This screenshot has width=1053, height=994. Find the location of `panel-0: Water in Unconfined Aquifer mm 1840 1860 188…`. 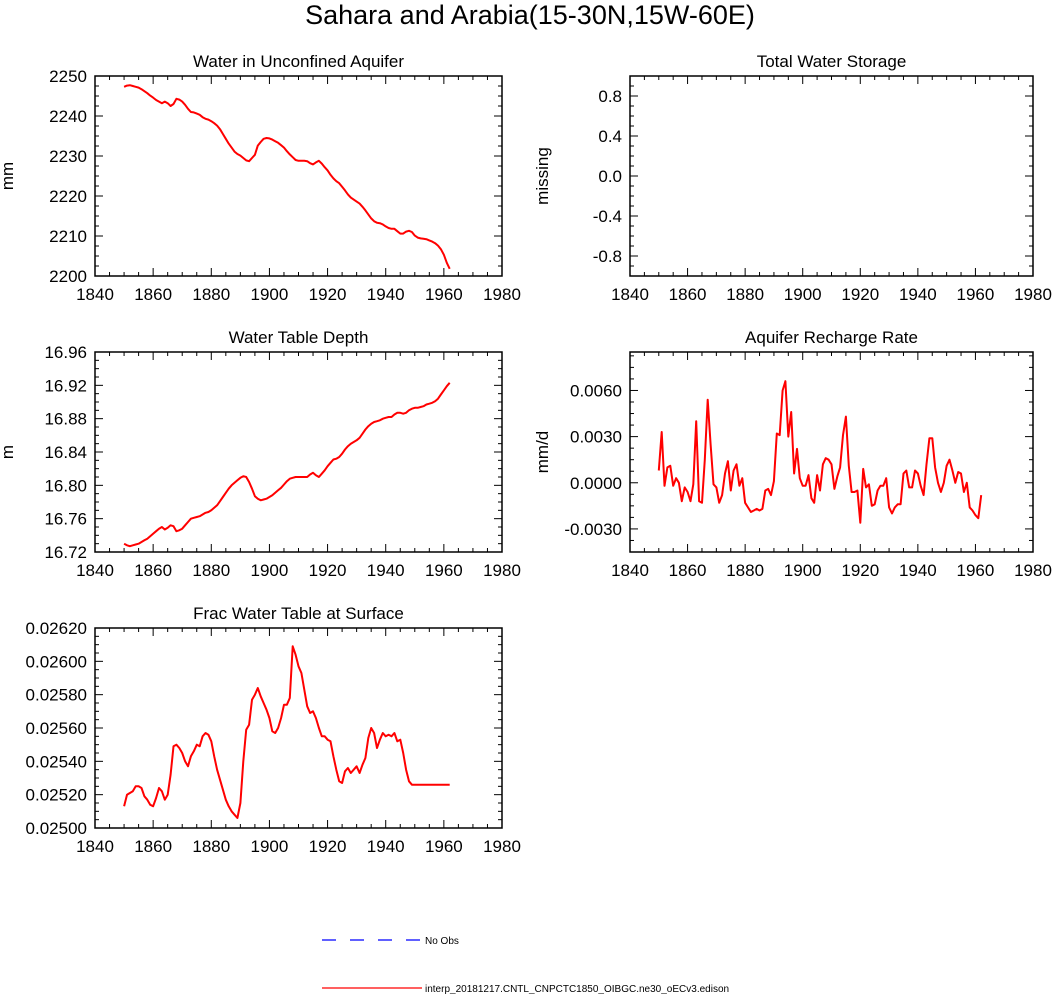

panel-0: Water in Unconfined Aquifer mm 1840 1860 188… is located at coordinates (260, 178).